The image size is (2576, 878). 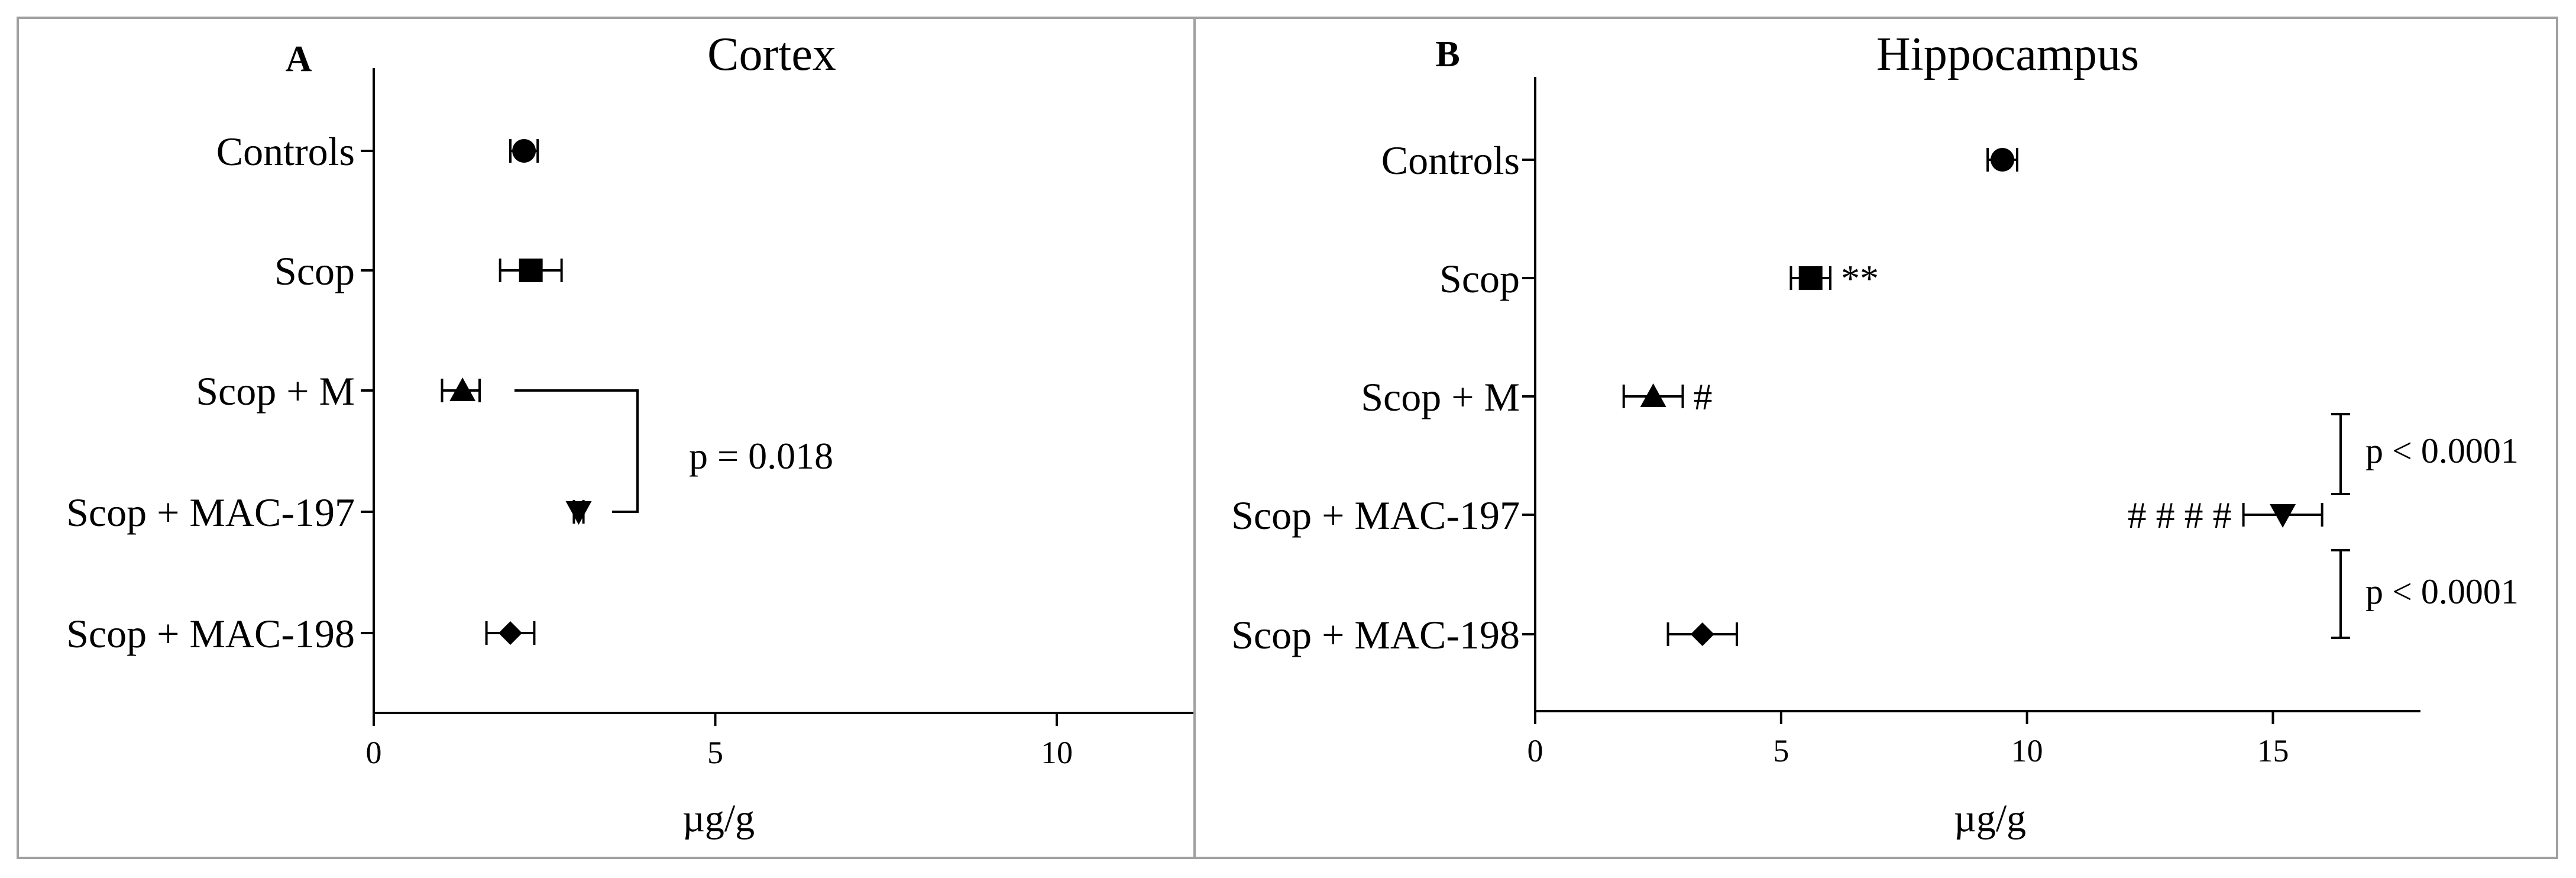 What do you see at coordinates (276, 392) in the screenshot?
I see `panel-a-category-label: Scop + M` at bounding box center [276, 392].